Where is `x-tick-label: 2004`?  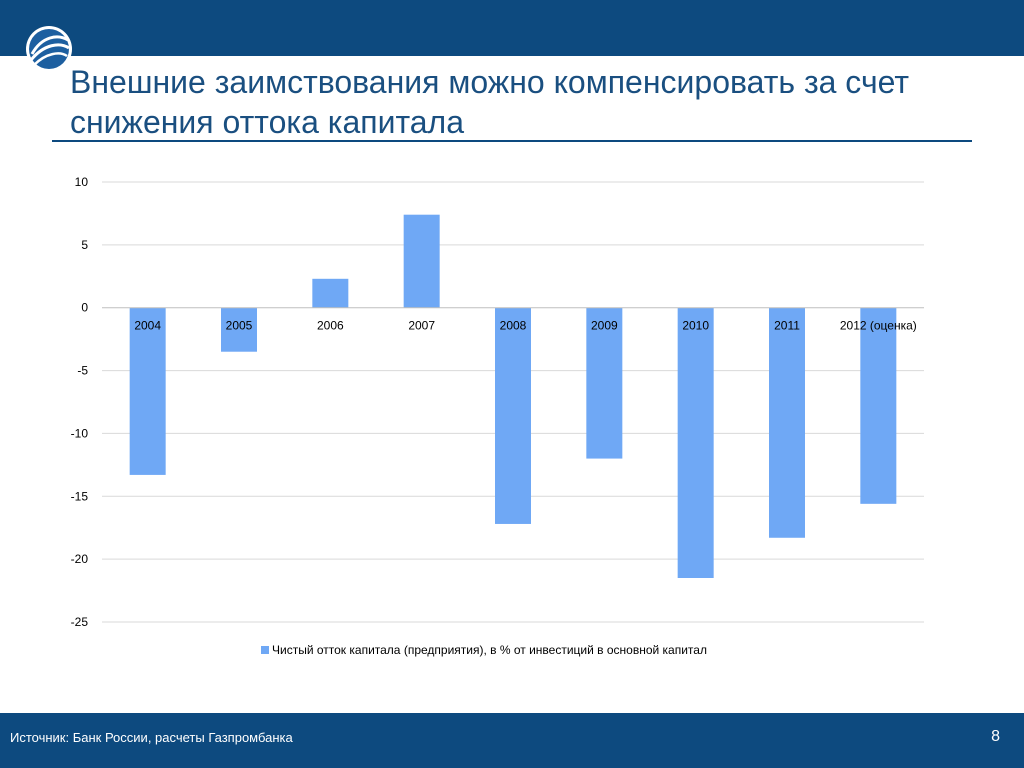
x-tick-label: 2004 is located at coordinates (147, 326).